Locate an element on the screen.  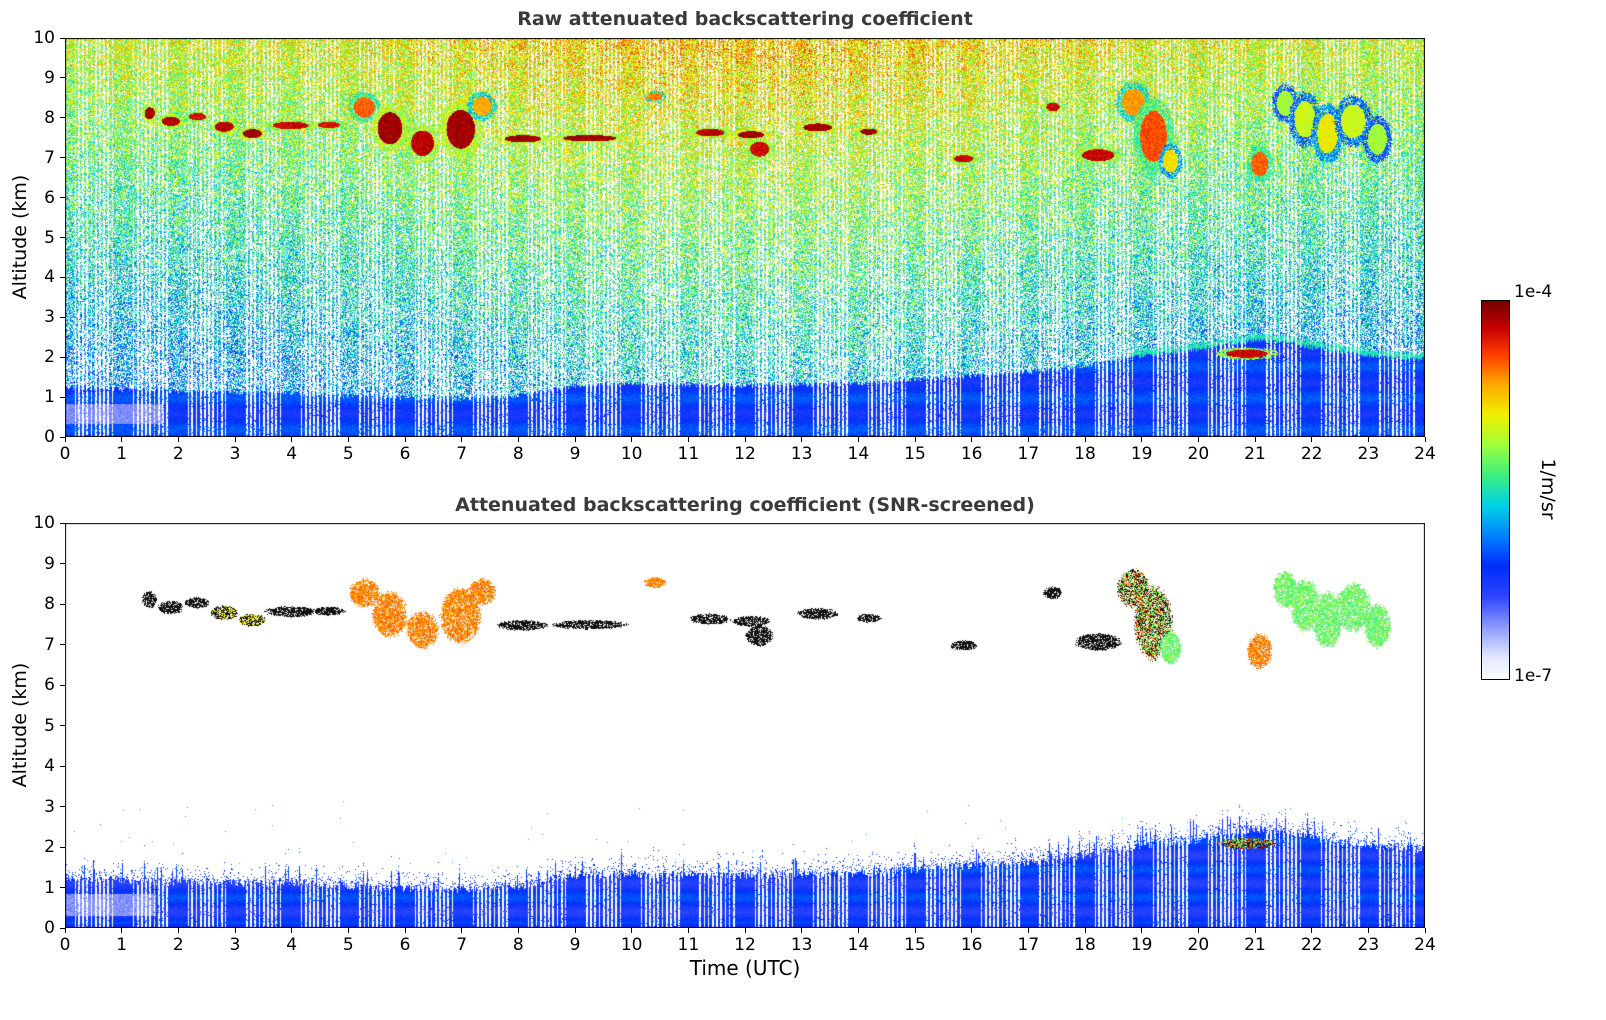
x-tick-label: 12 is located at coordinates (745, 454).